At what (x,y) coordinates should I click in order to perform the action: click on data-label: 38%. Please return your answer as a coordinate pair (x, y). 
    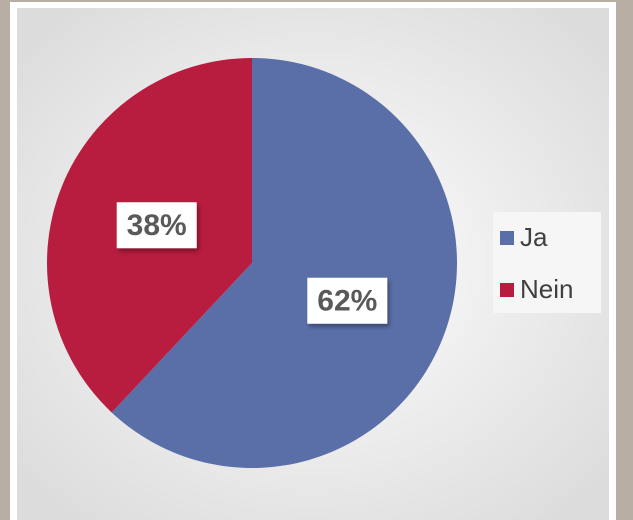
    Looking at the image, I should click on (157, 225).